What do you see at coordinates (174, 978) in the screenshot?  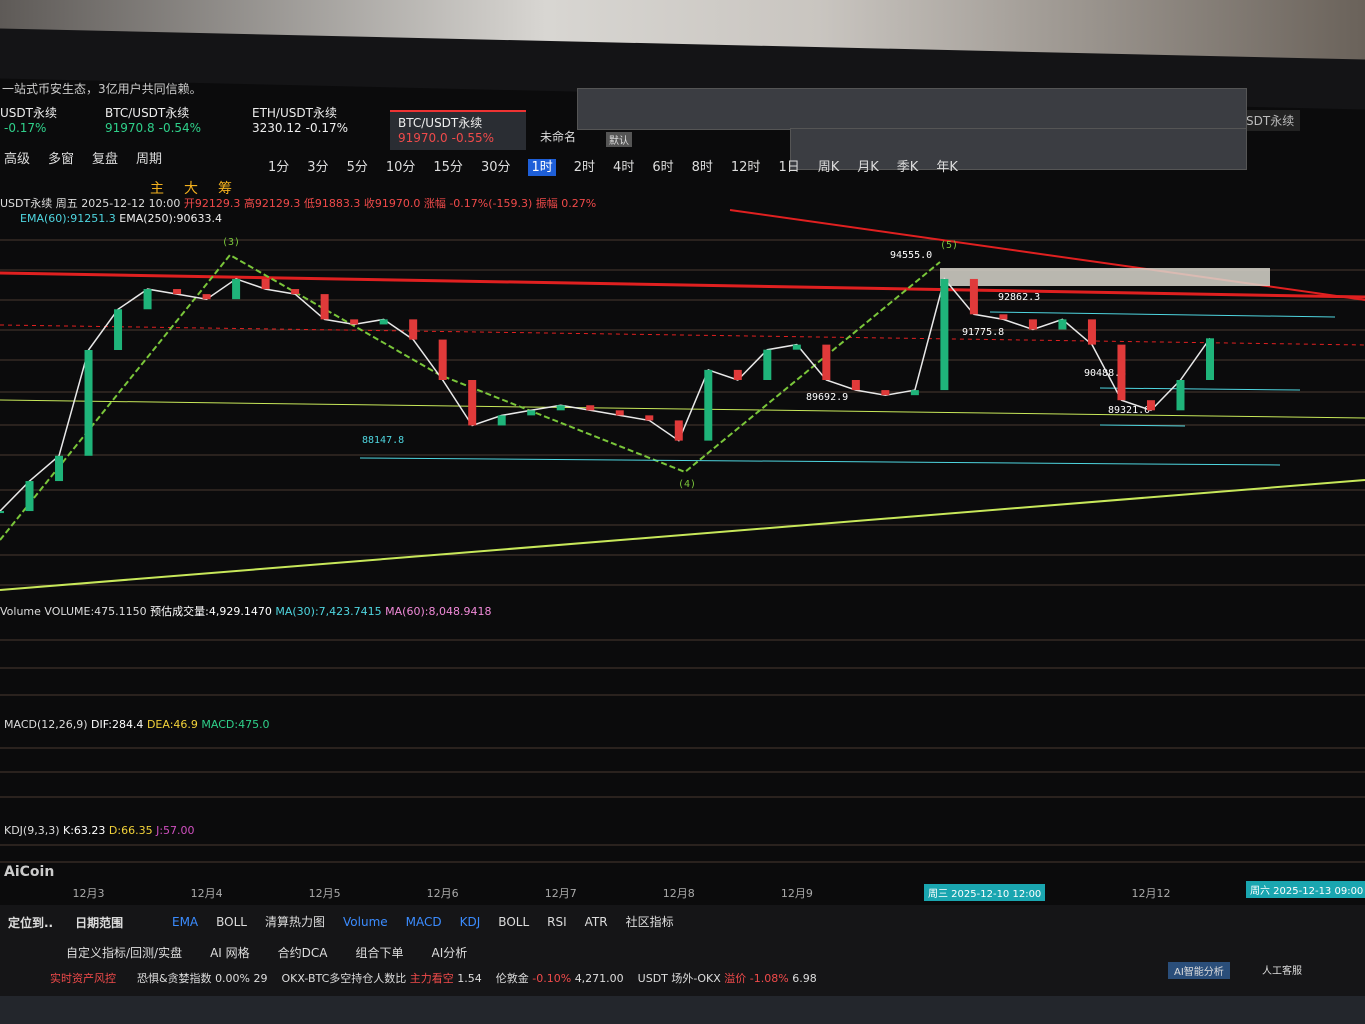 I see `fg-label: 恐惧&贪婪指数` at bounding box center [174, 978].